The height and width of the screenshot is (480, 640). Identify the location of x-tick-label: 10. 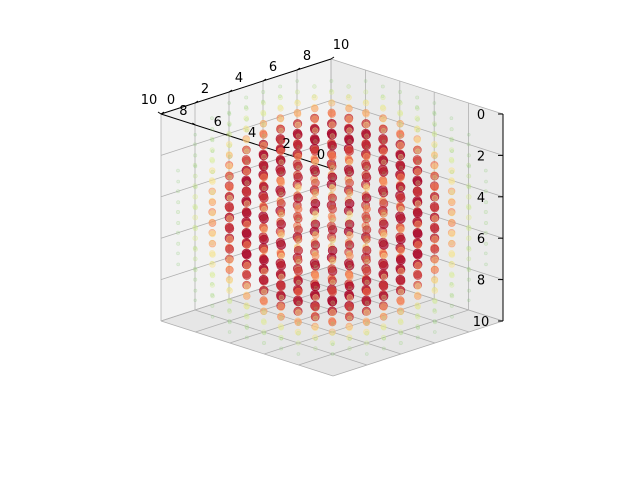
(149, 100).